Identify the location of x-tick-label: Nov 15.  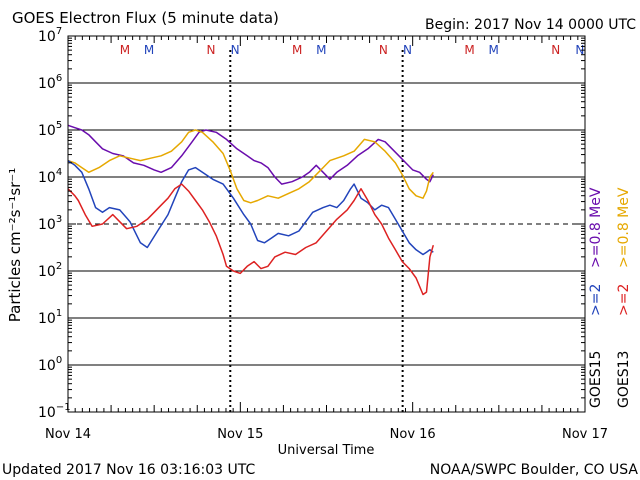
(240, 434).